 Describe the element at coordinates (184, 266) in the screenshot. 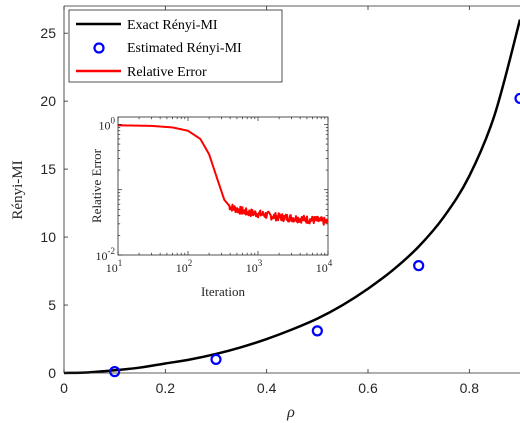

I see `inset-x-tick-label: 10²` at that location.